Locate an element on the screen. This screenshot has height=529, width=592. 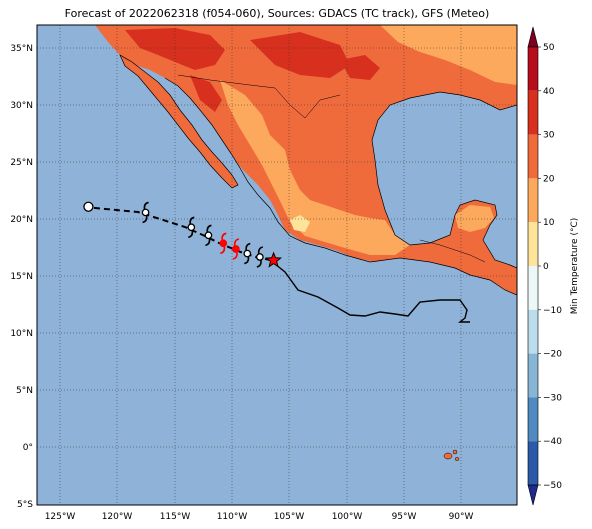
lat-label: 20°N is located at coordinates (21, 220).